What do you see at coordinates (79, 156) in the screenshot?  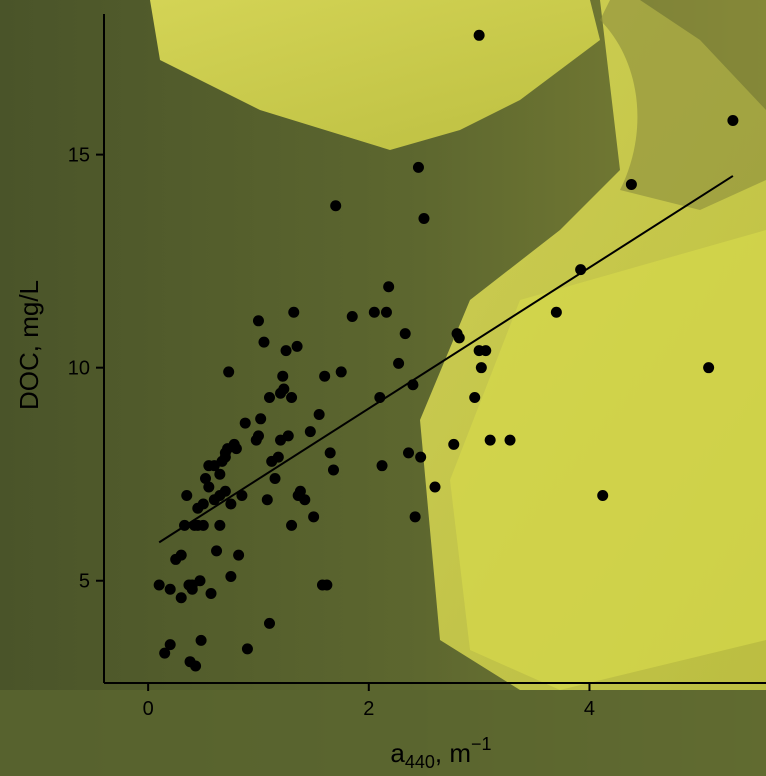 I see `y-tick-label: 15` at bounding box center [79, 156].